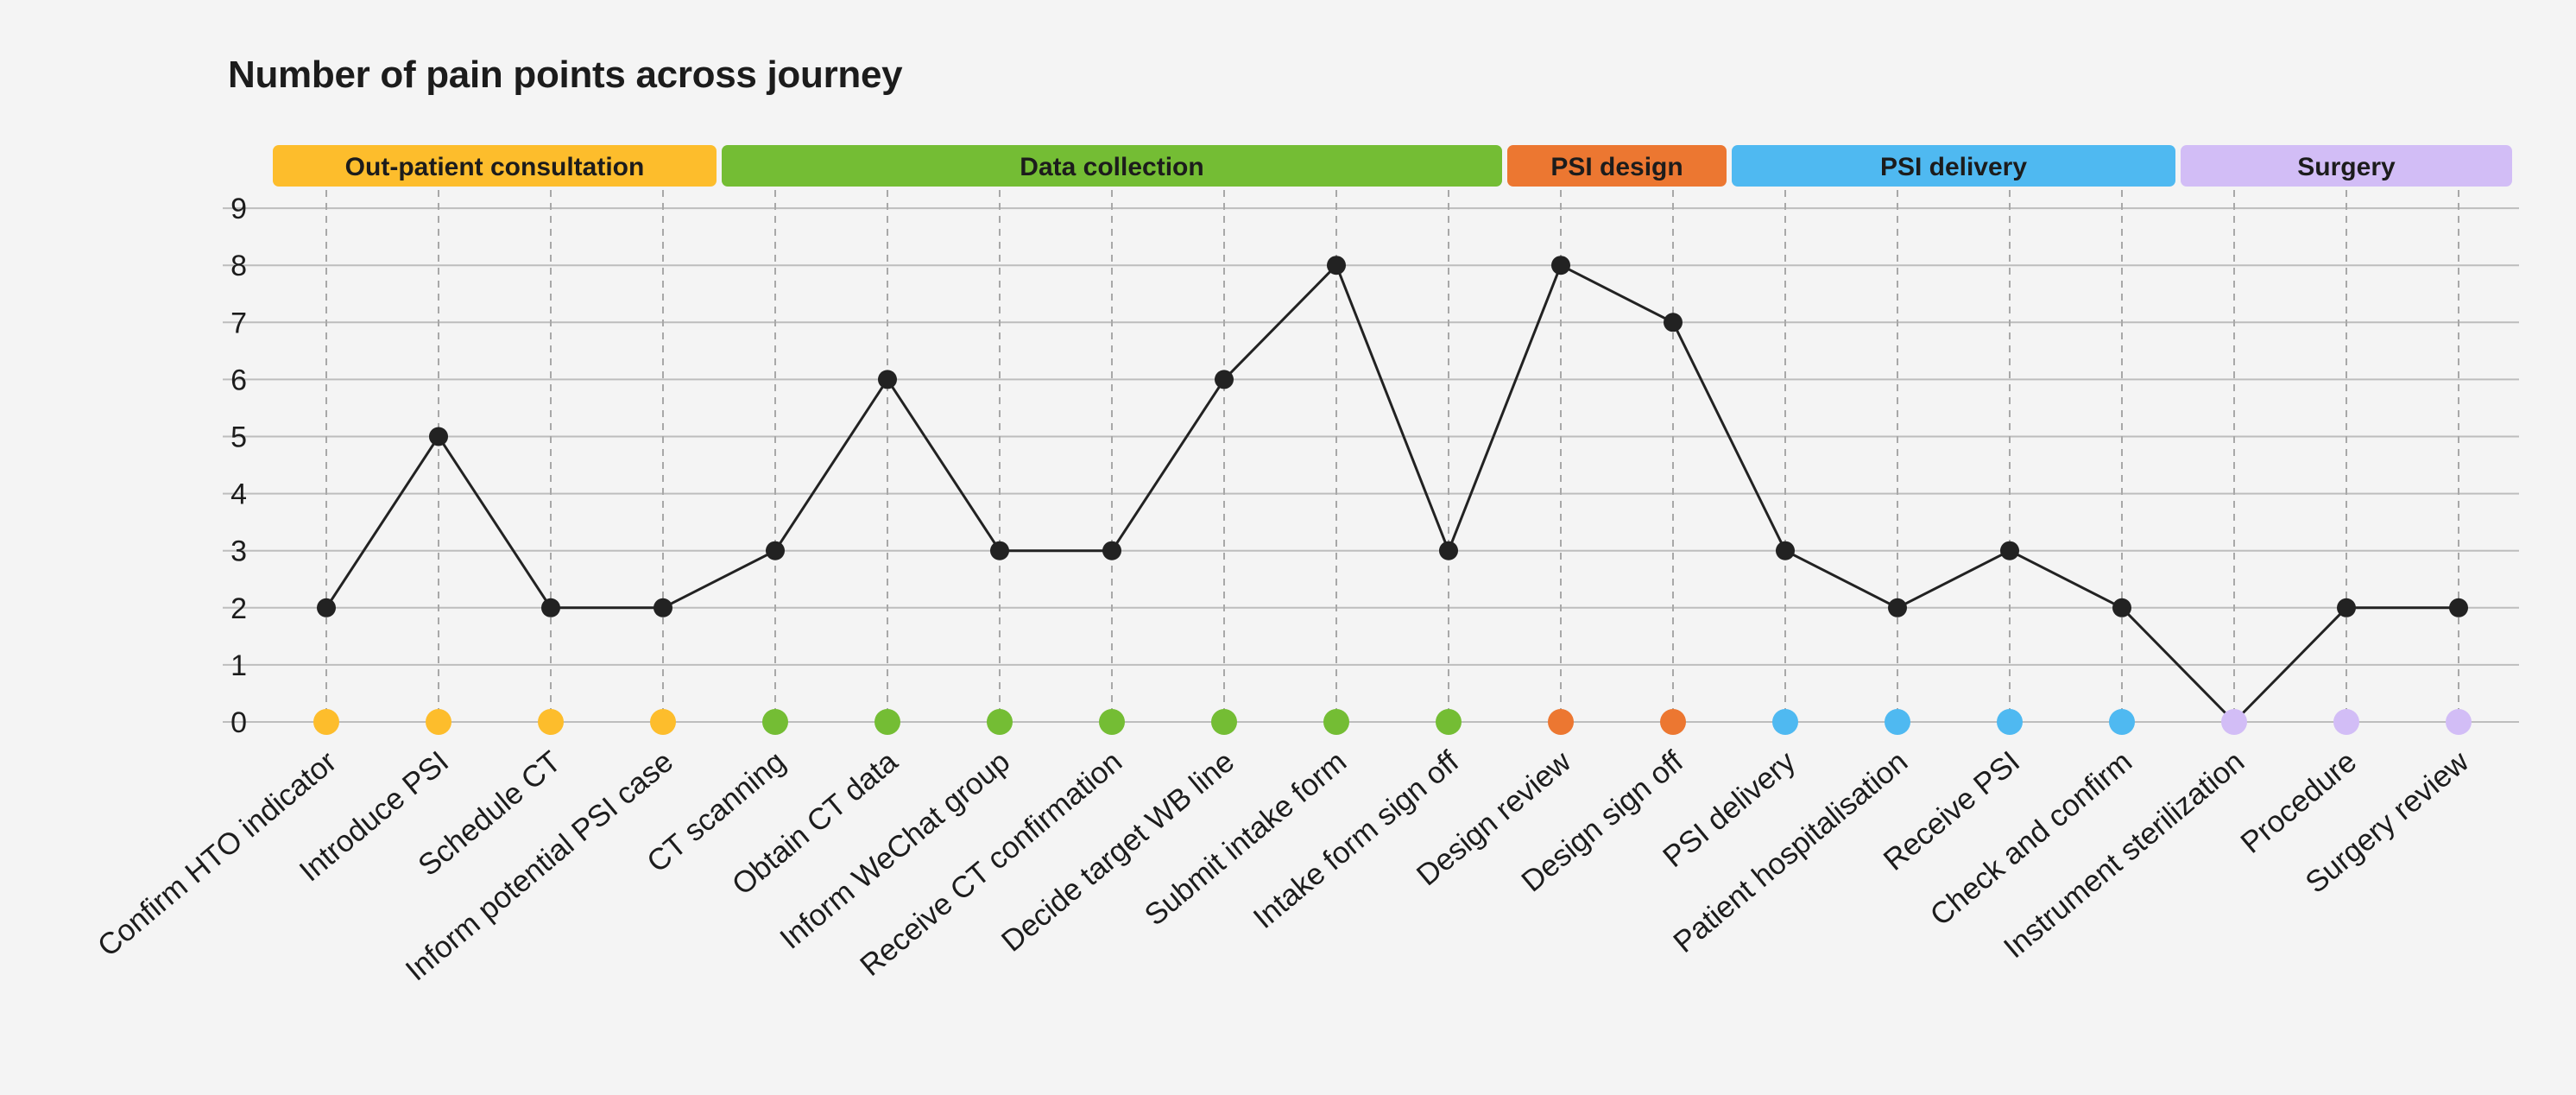 This screenshot has width=2576, height=1095. What do you see at coordinates (1246, 838) in the screenshot?
I see `x-tick-label: Submit intake form` at bounding box center [1246, 838].